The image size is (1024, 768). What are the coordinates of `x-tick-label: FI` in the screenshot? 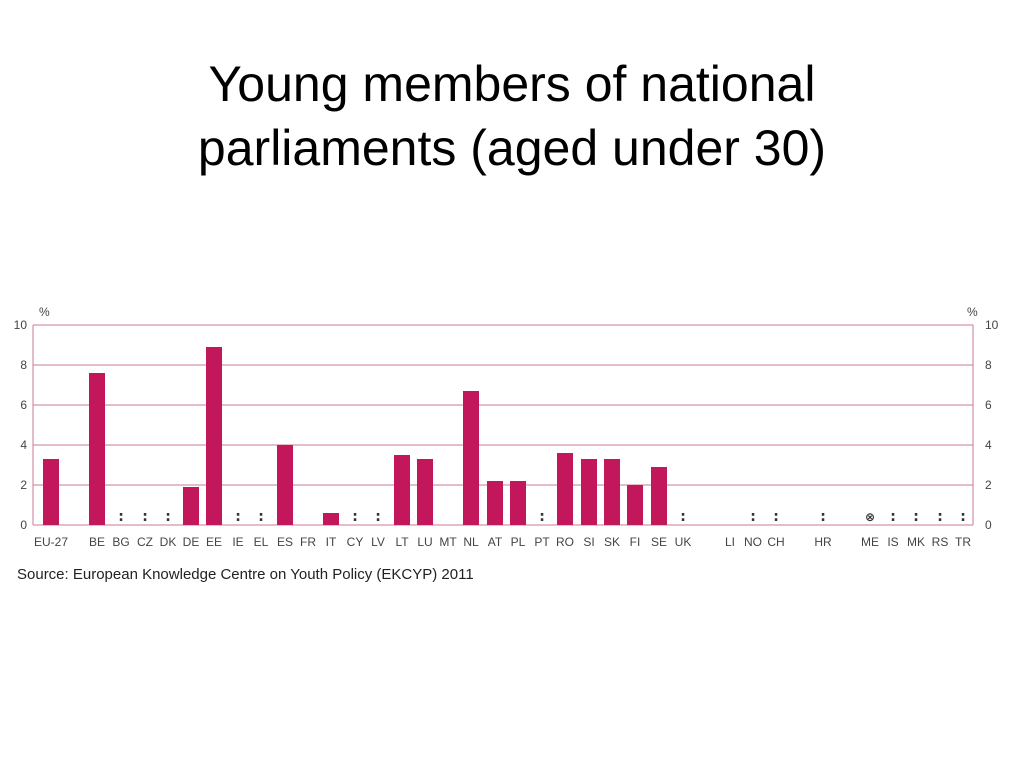 It's located at (635, 542).